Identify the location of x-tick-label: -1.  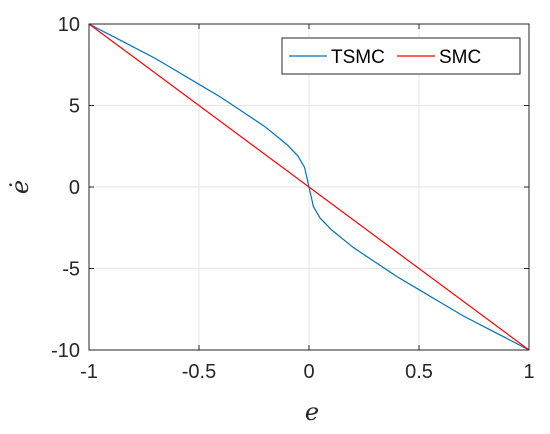
(89, 372).